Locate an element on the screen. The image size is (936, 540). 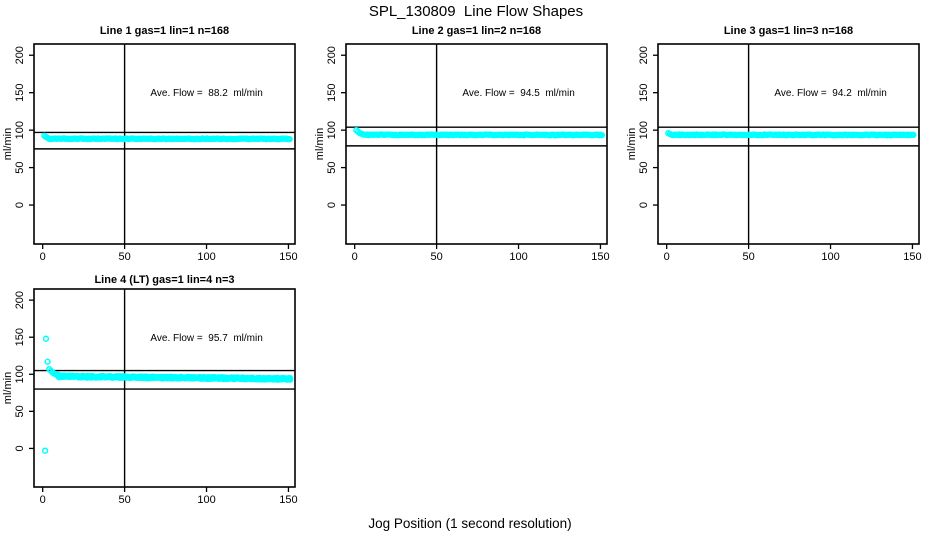
panel-1-y-axis-label: ml/min is located at coordinates (8, 144).